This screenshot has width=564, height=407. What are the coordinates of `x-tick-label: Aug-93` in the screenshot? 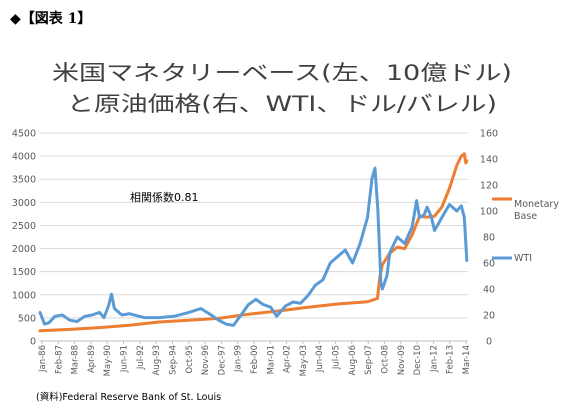 It's located at (157, 360).